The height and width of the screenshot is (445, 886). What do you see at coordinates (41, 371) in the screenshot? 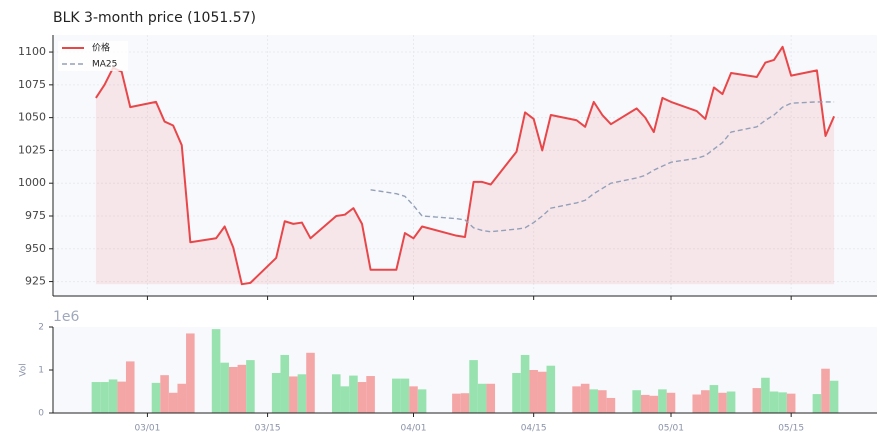
I see `y-tick-label: 1` at bounding box center [41, 371].